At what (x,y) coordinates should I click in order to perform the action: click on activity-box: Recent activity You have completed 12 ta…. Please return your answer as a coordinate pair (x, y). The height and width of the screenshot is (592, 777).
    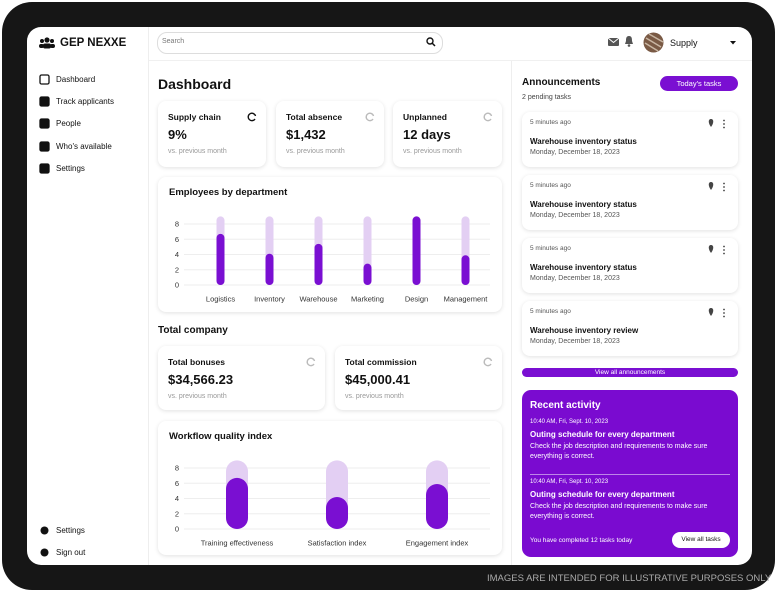
    Looking at the image, I should click on (630, 473).